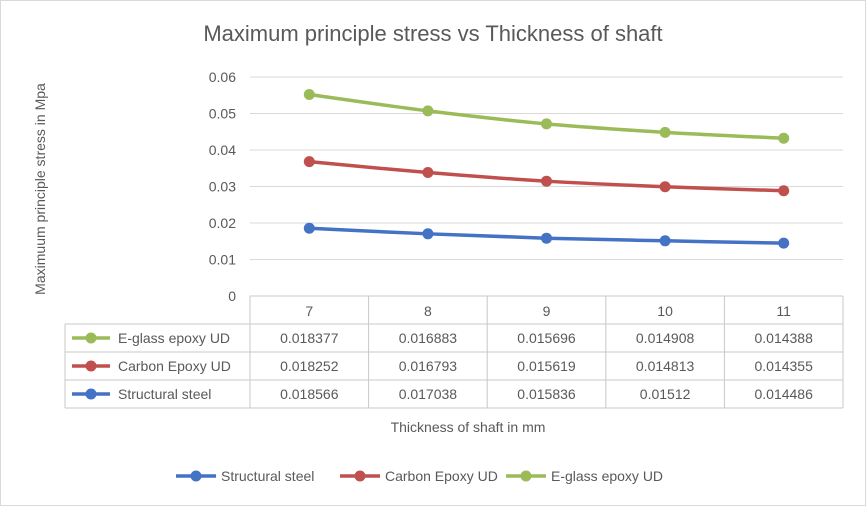 The width and height of the screenshot is (866, 506). I want to click on y-tick-label: 0.06, so click(222, 77).